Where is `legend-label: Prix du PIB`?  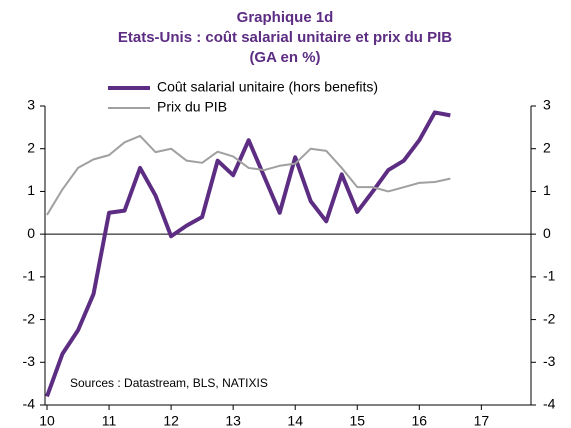 legend-label: Prix du PIB is located at coordinates (192, 107).